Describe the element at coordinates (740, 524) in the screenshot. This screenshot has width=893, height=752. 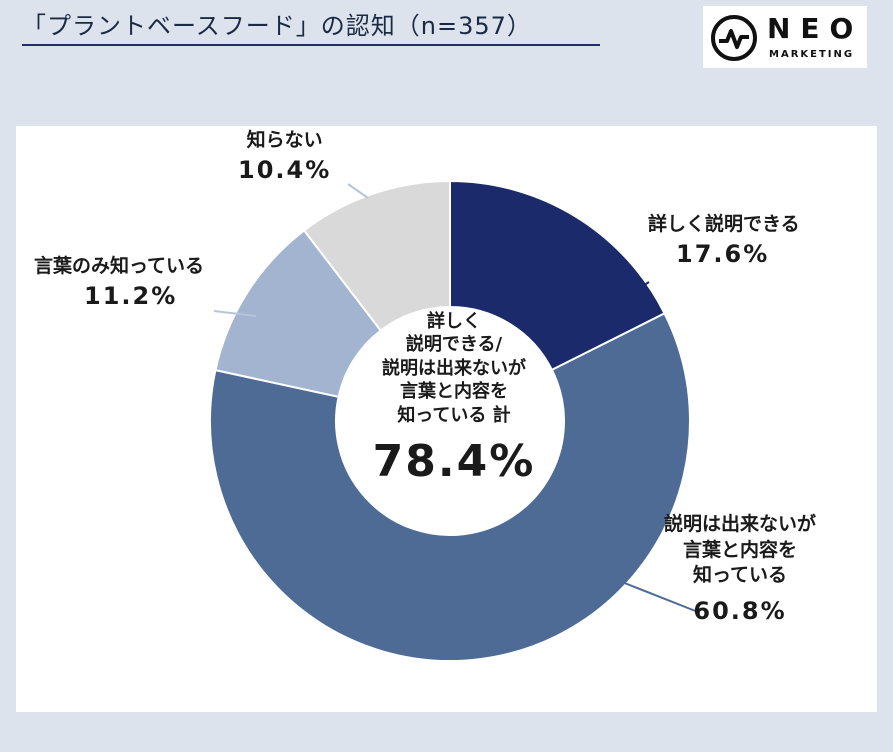
I see `label-know-content-line1: 説明は出来ないが` at that location.